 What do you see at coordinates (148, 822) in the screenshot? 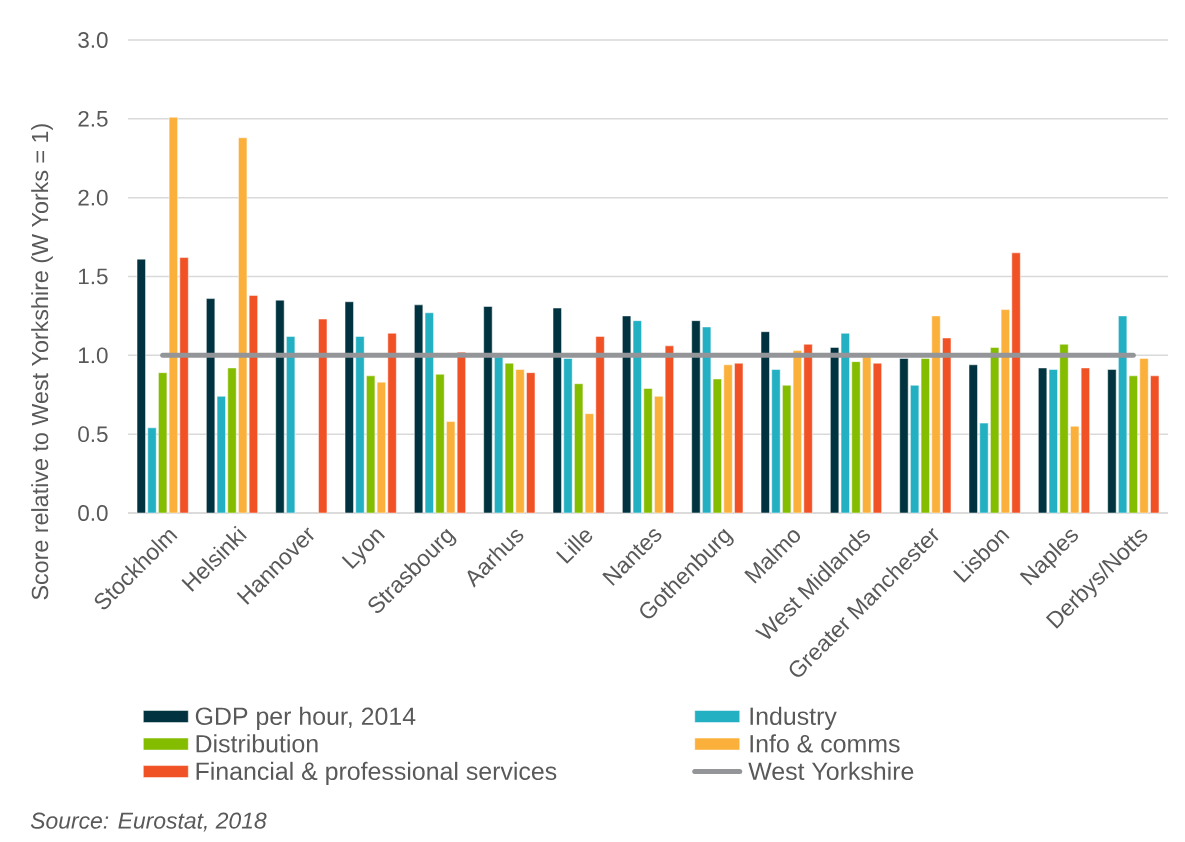
I see `source-note: Source: Eurostat, 2018` at bounding box center [148, 822].